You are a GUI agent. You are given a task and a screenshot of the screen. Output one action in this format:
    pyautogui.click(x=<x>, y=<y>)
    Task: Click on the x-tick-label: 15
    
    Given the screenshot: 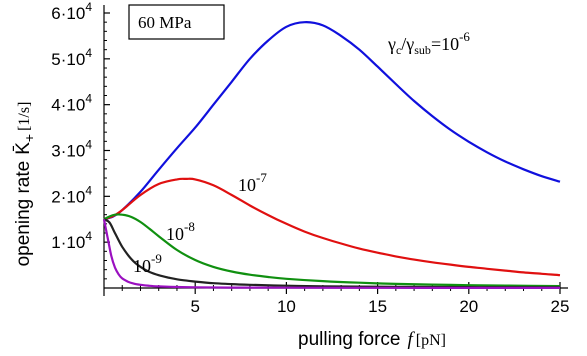 What is the action you would take?
    pyautogui.click(x=377, y=306)
    